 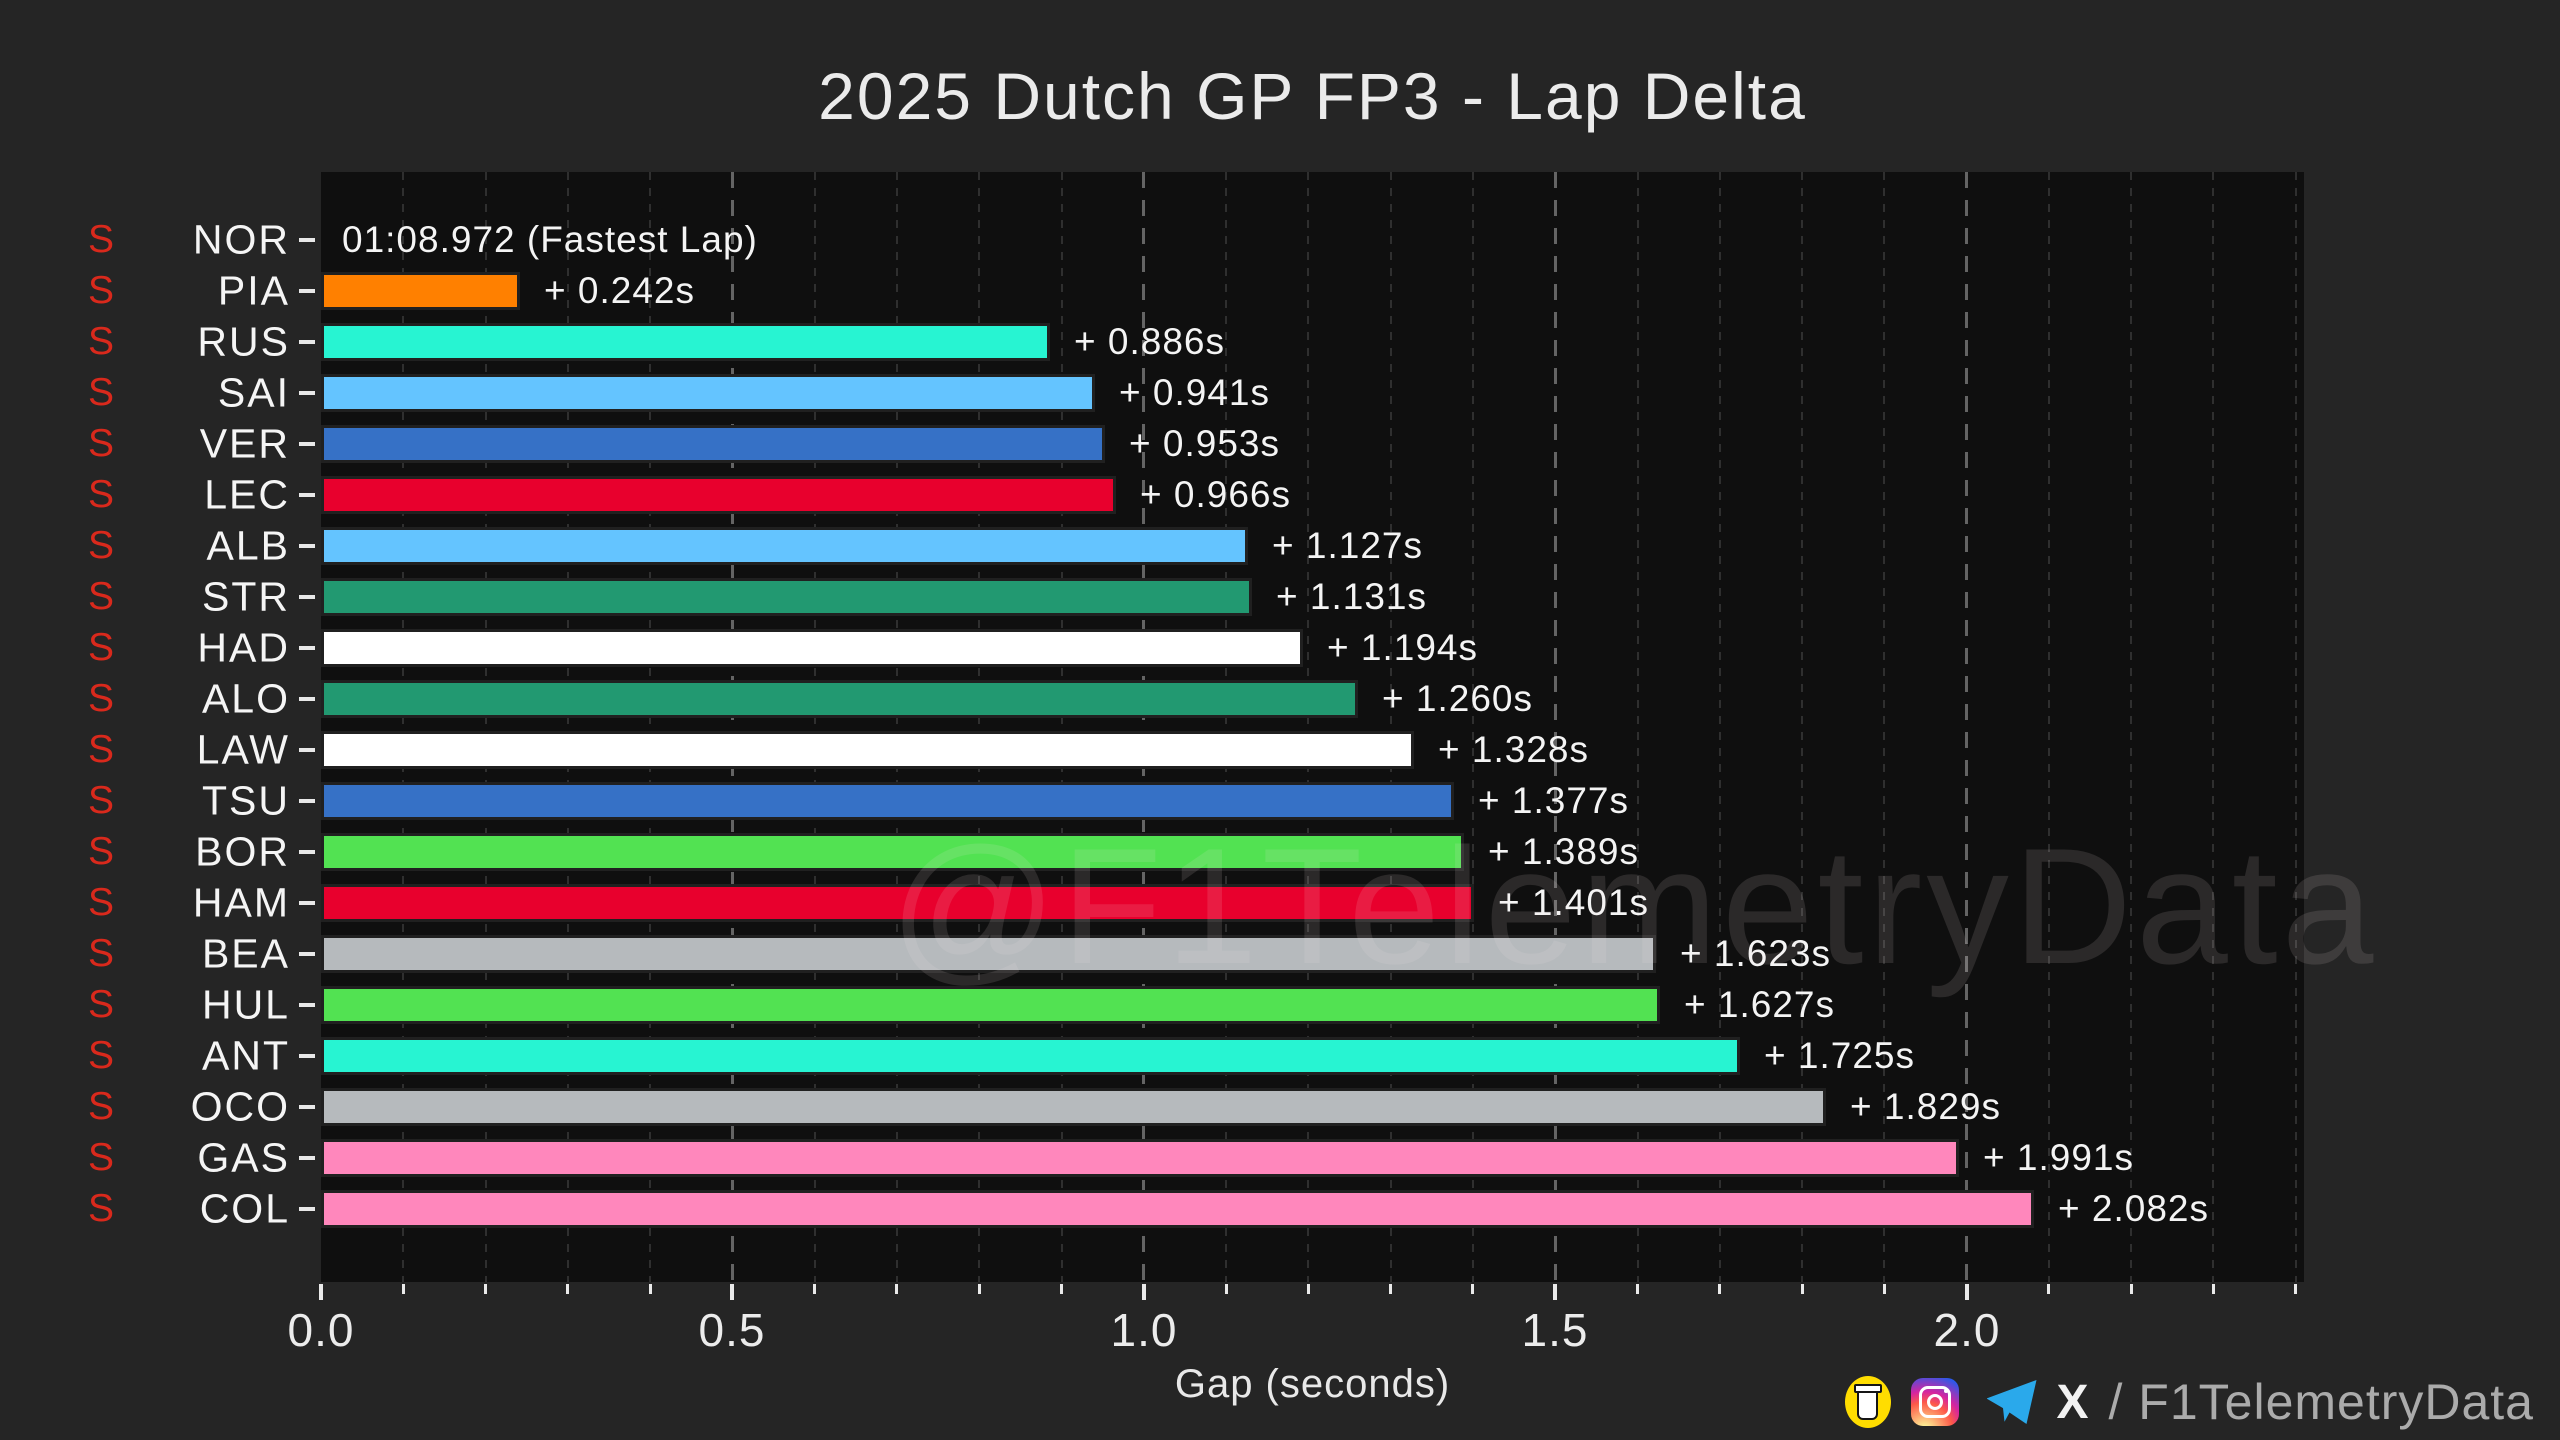 What do you see at coordinates (1867, 1402) in the screenshot?
I see `buymeacoffee-icon` at bounding box center [1867, 1402].